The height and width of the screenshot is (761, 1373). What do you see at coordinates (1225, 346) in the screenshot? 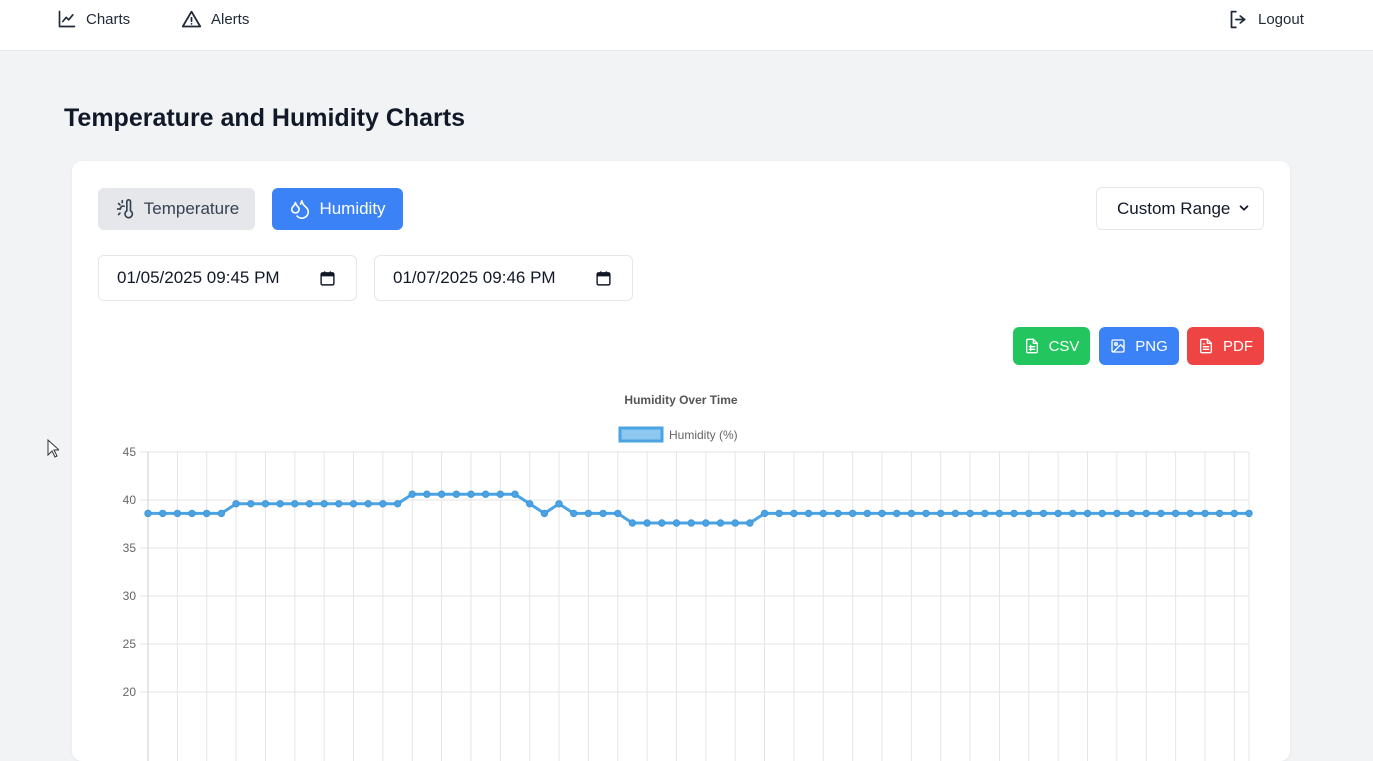
I see `export-pdf-button: PDF` at bounding box center [1225, 346].